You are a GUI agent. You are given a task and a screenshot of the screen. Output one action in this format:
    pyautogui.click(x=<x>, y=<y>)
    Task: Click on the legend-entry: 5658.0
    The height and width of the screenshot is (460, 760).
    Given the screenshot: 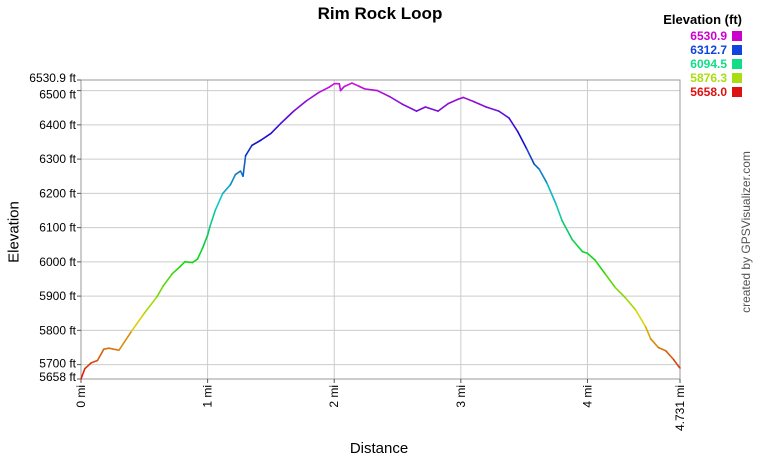 What is the action you would take?
    pyautogui.click(x=702, y=92)
    